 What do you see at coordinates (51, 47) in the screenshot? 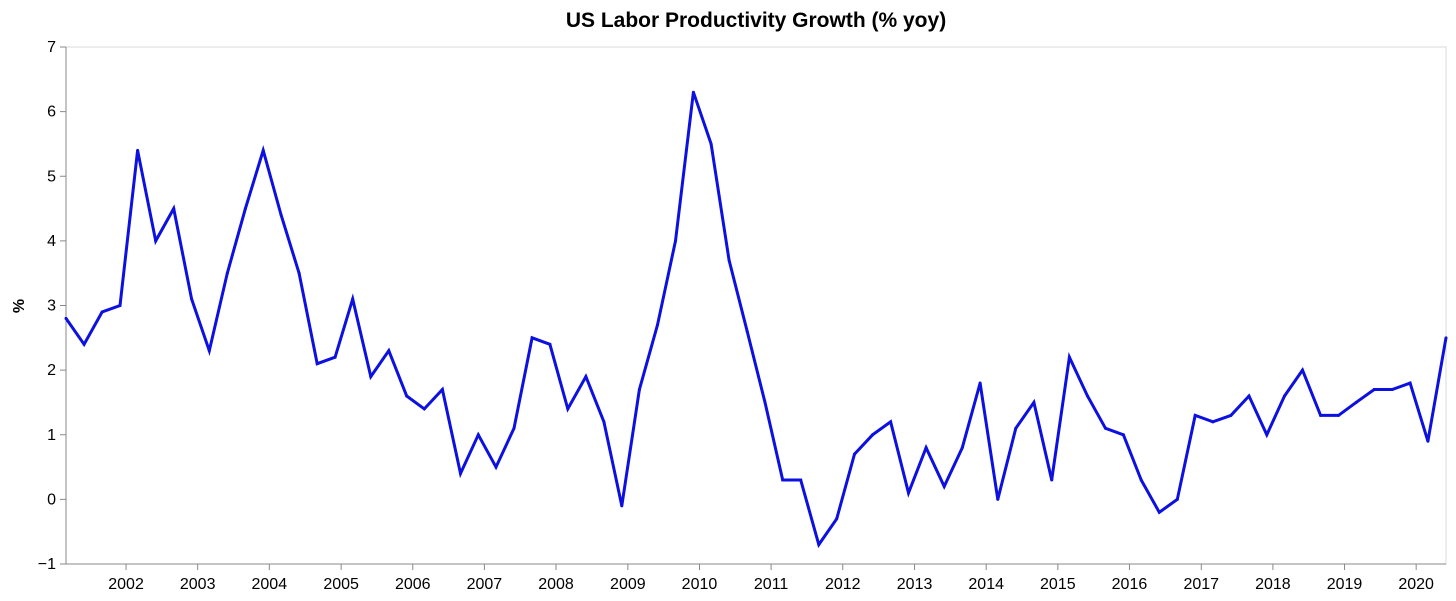
I see `y-tick-label: 7` at bounding box center [51, 47].